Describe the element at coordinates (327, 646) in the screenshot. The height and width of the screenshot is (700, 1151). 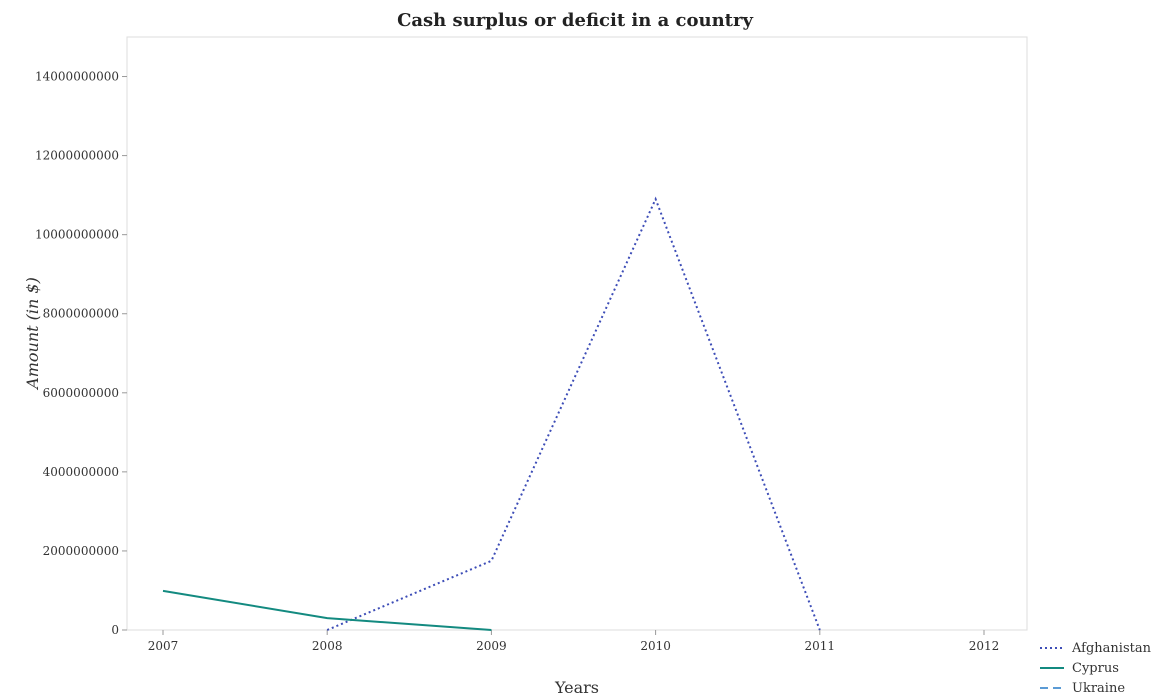
I see `x-tick-label: 2008` at that location.